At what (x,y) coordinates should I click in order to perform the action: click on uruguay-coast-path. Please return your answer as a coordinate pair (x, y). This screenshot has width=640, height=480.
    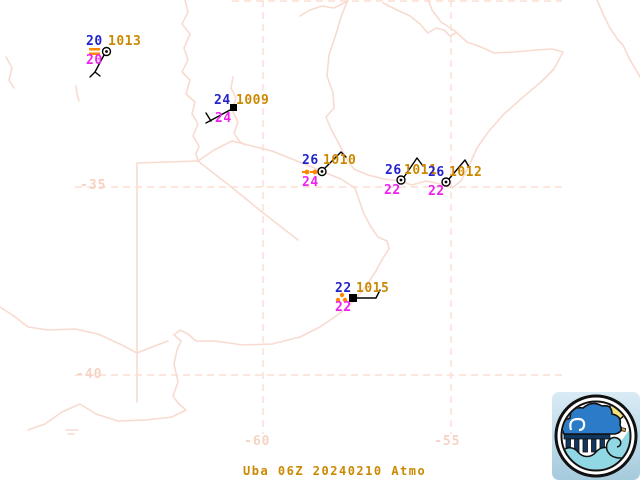
    Looking at the image, I should click on (444, 94).